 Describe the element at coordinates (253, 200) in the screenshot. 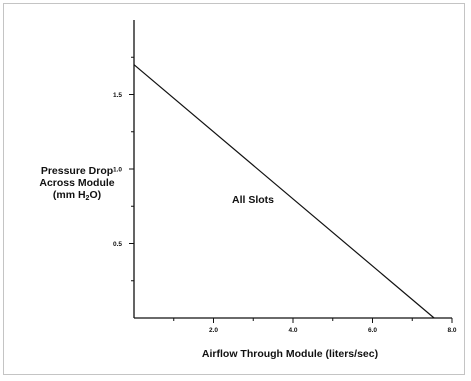

I see `series-annotation: All Slots` at that location.